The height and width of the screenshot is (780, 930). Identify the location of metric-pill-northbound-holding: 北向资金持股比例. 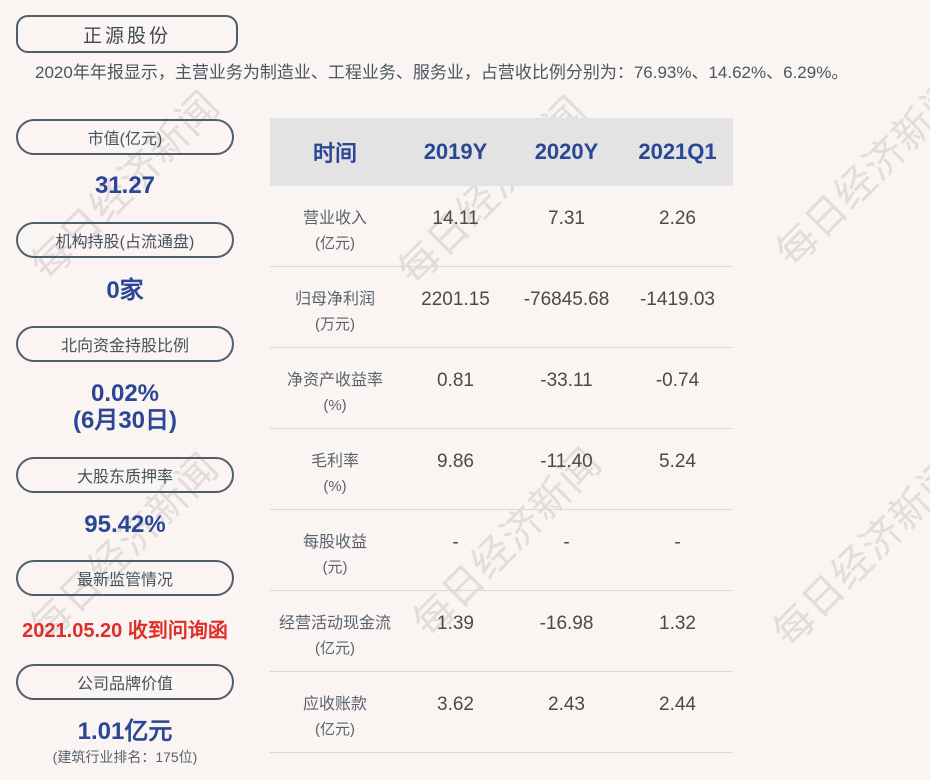
(125, 344).